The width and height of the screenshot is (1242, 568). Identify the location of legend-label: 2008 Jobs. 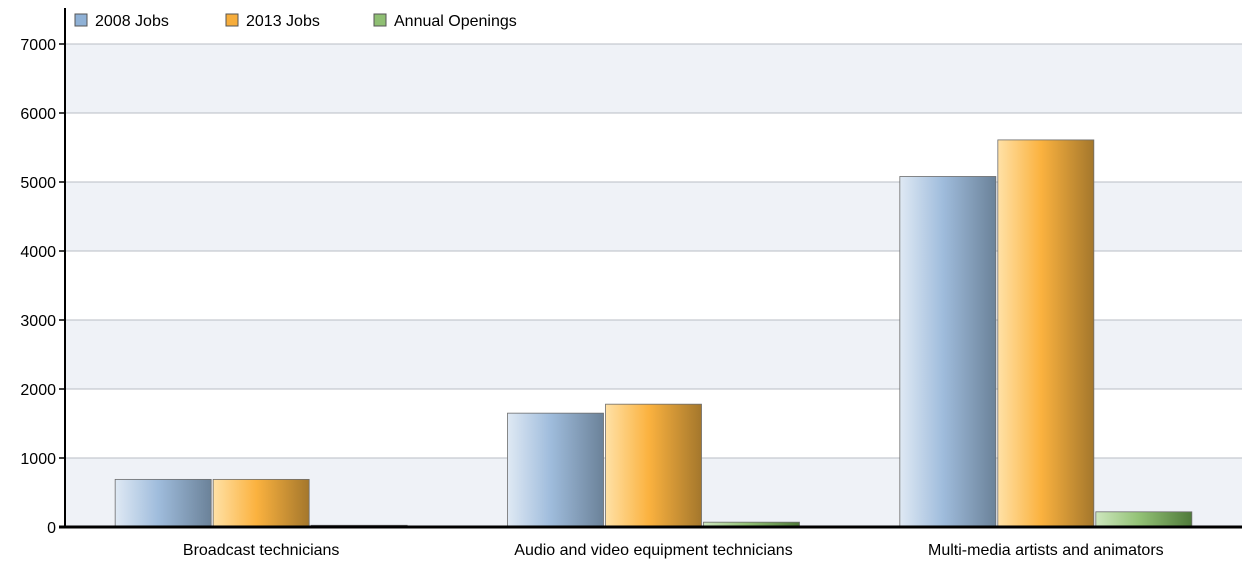
(132, 21).